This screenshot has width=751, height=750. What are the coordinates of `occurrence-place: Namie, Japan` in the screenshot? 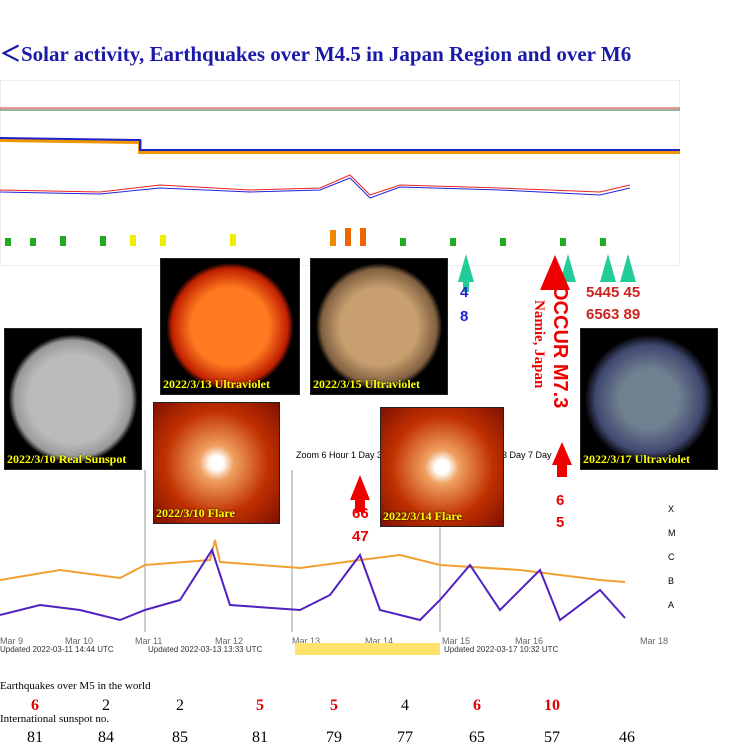 It's located at (539, 344).